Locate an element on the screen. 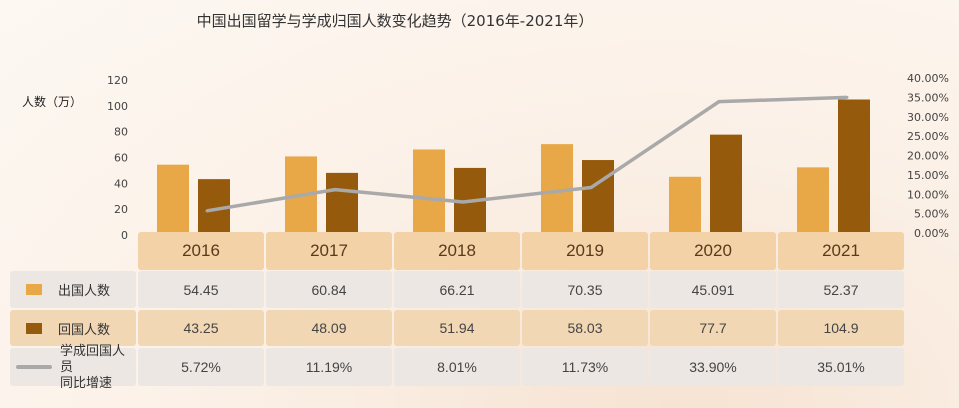  y2-tick-label: 40.00% is located at coordinates (928, 78).